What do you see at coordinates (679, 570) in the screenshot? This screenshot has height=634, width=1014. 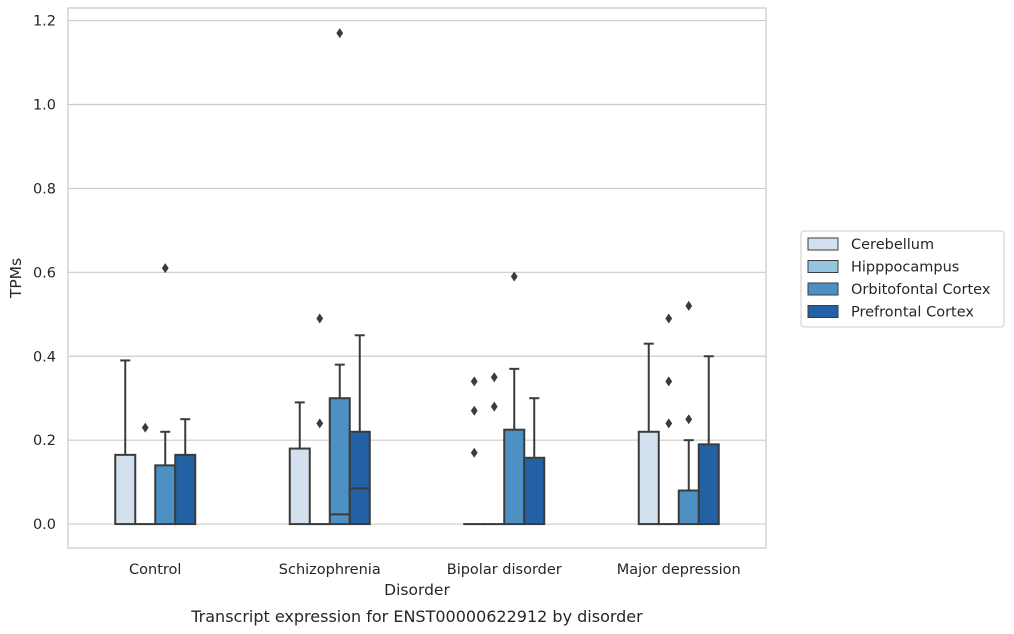 I see `x-tick-label: Major depression` at bounding box center [679, 570].